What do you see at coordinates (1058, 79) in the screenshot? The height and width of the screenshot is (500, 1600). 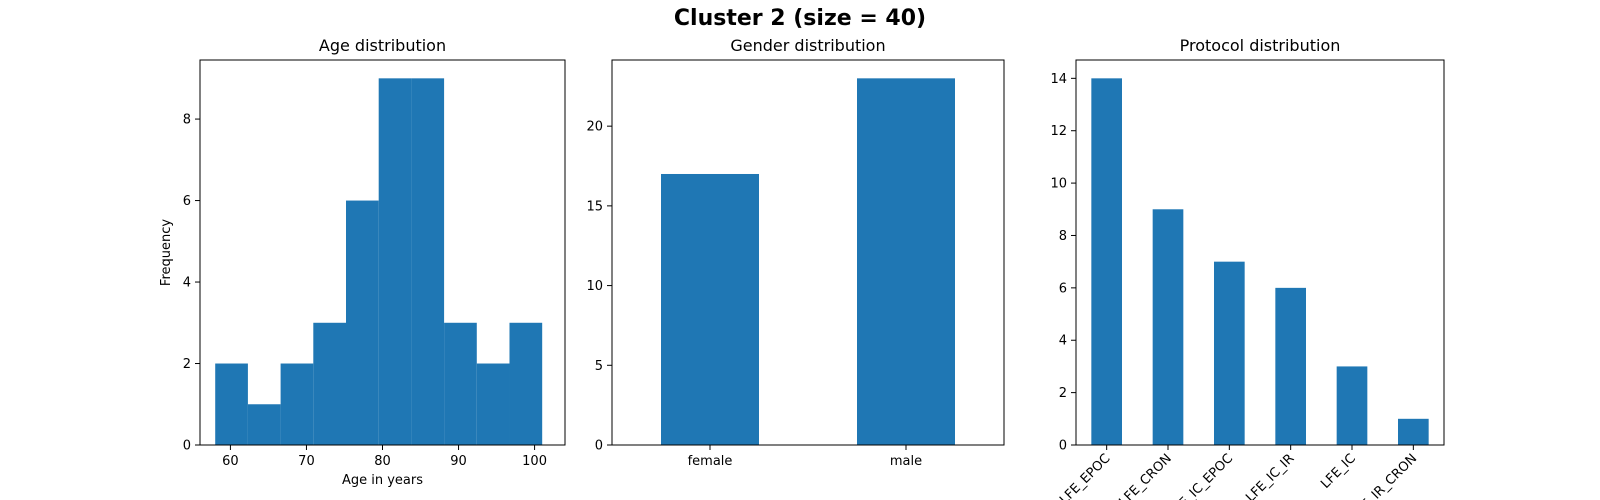 I see `y-tick-label: 14` at bounding box center [1058, 79].